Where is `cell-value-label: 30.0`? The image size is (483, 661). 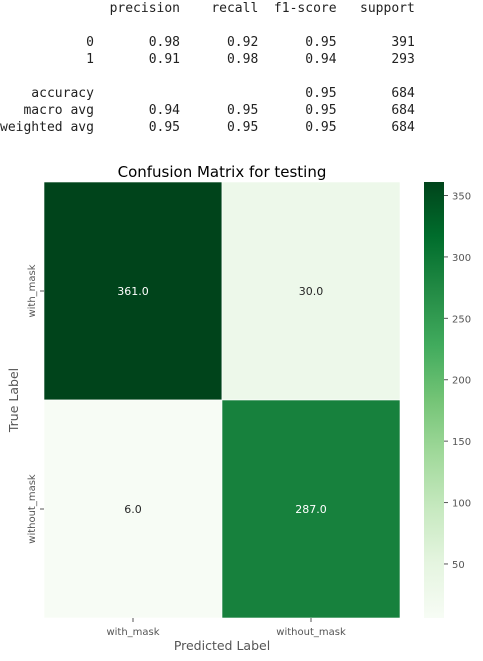
cell-value-label: 30.0 is located at coordinates (311, 291).